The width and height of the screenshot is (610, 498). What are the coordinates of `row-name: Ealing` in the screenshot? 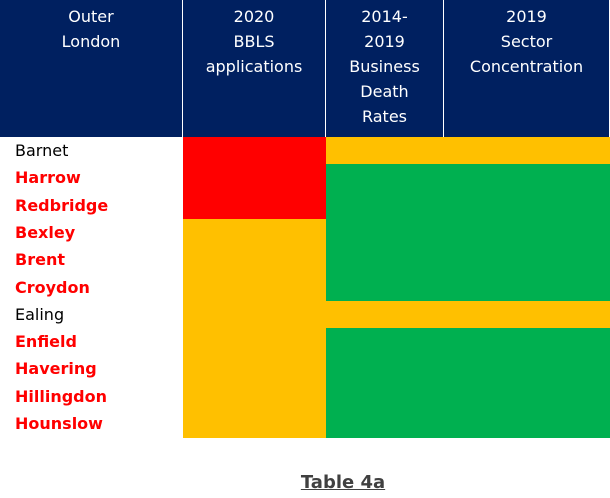 It's located at (40, 314).